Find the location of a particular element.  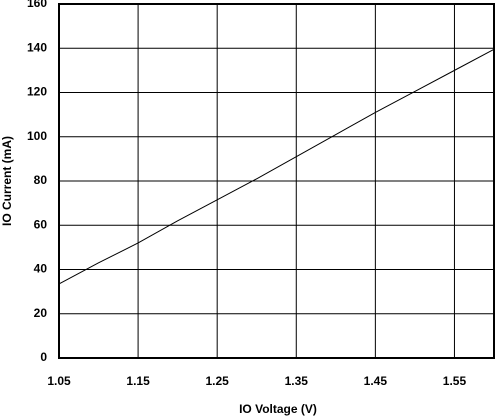

y-tick-label: 120 is located at coordinates (37, 92).